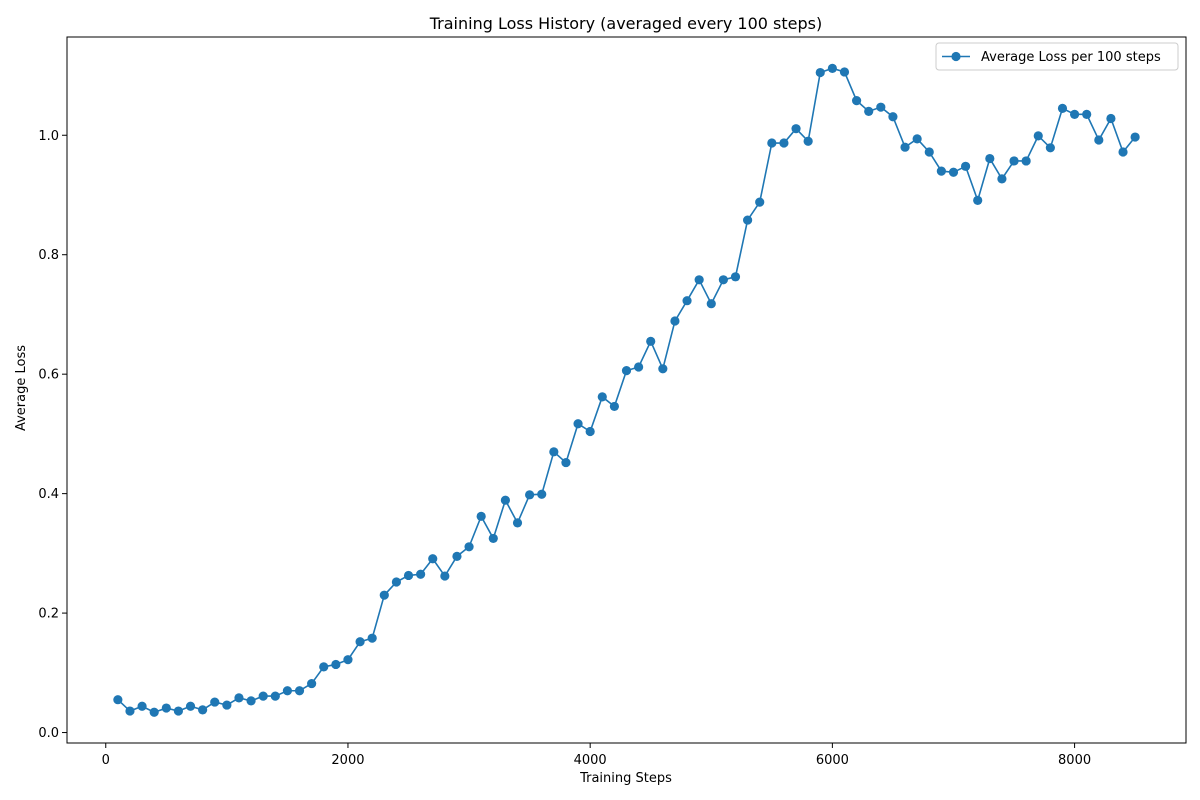 The width and height of the screenshot is (1200, 800). What do you see at coordinates (832, 760) in the screenshot?
I see `x-tick-label: 6000` at bounding box center [832, 760].